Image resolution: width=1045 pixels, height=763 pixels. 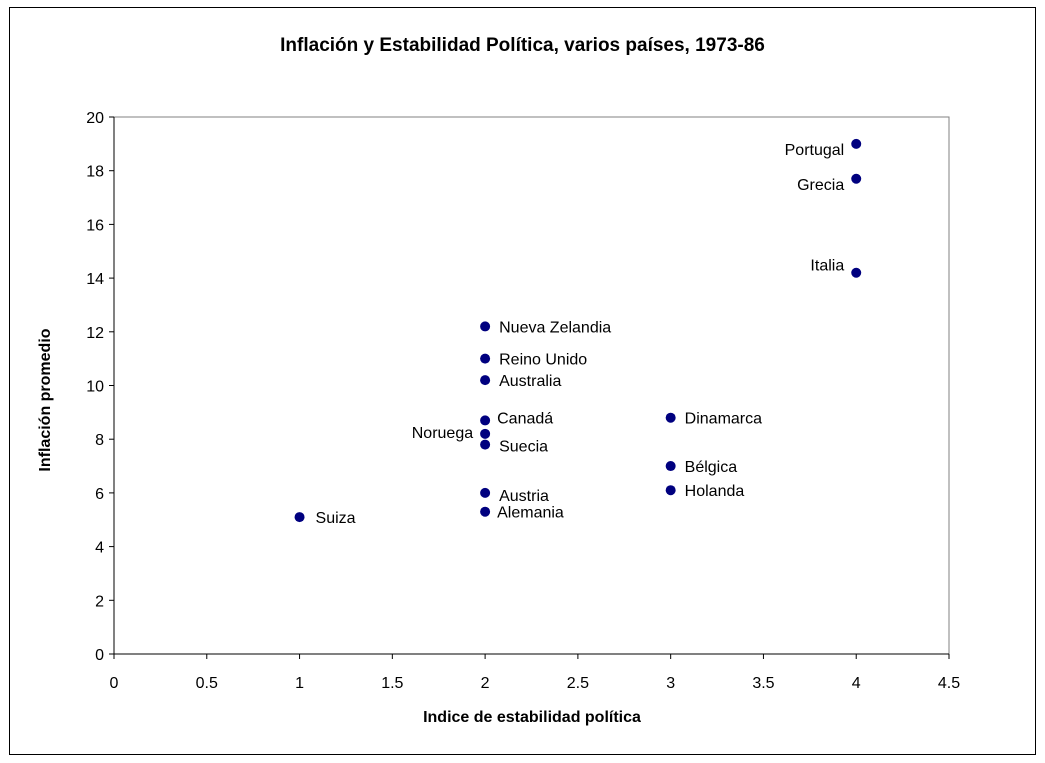 What do you see at coordinates (543, 360) in the screenshot?
I see `point-label: Reino Unido` at bounding box center [543, 360].